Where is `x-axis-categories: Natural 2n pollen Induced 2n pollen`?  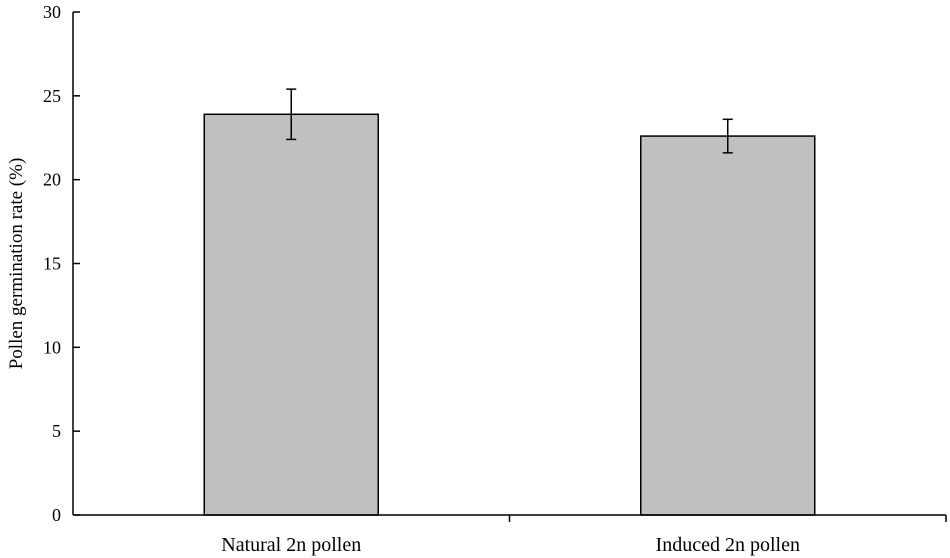 x-axis-categories: Natural 2n pollen Induced 2n pollen is located at coordinates (584, 535).